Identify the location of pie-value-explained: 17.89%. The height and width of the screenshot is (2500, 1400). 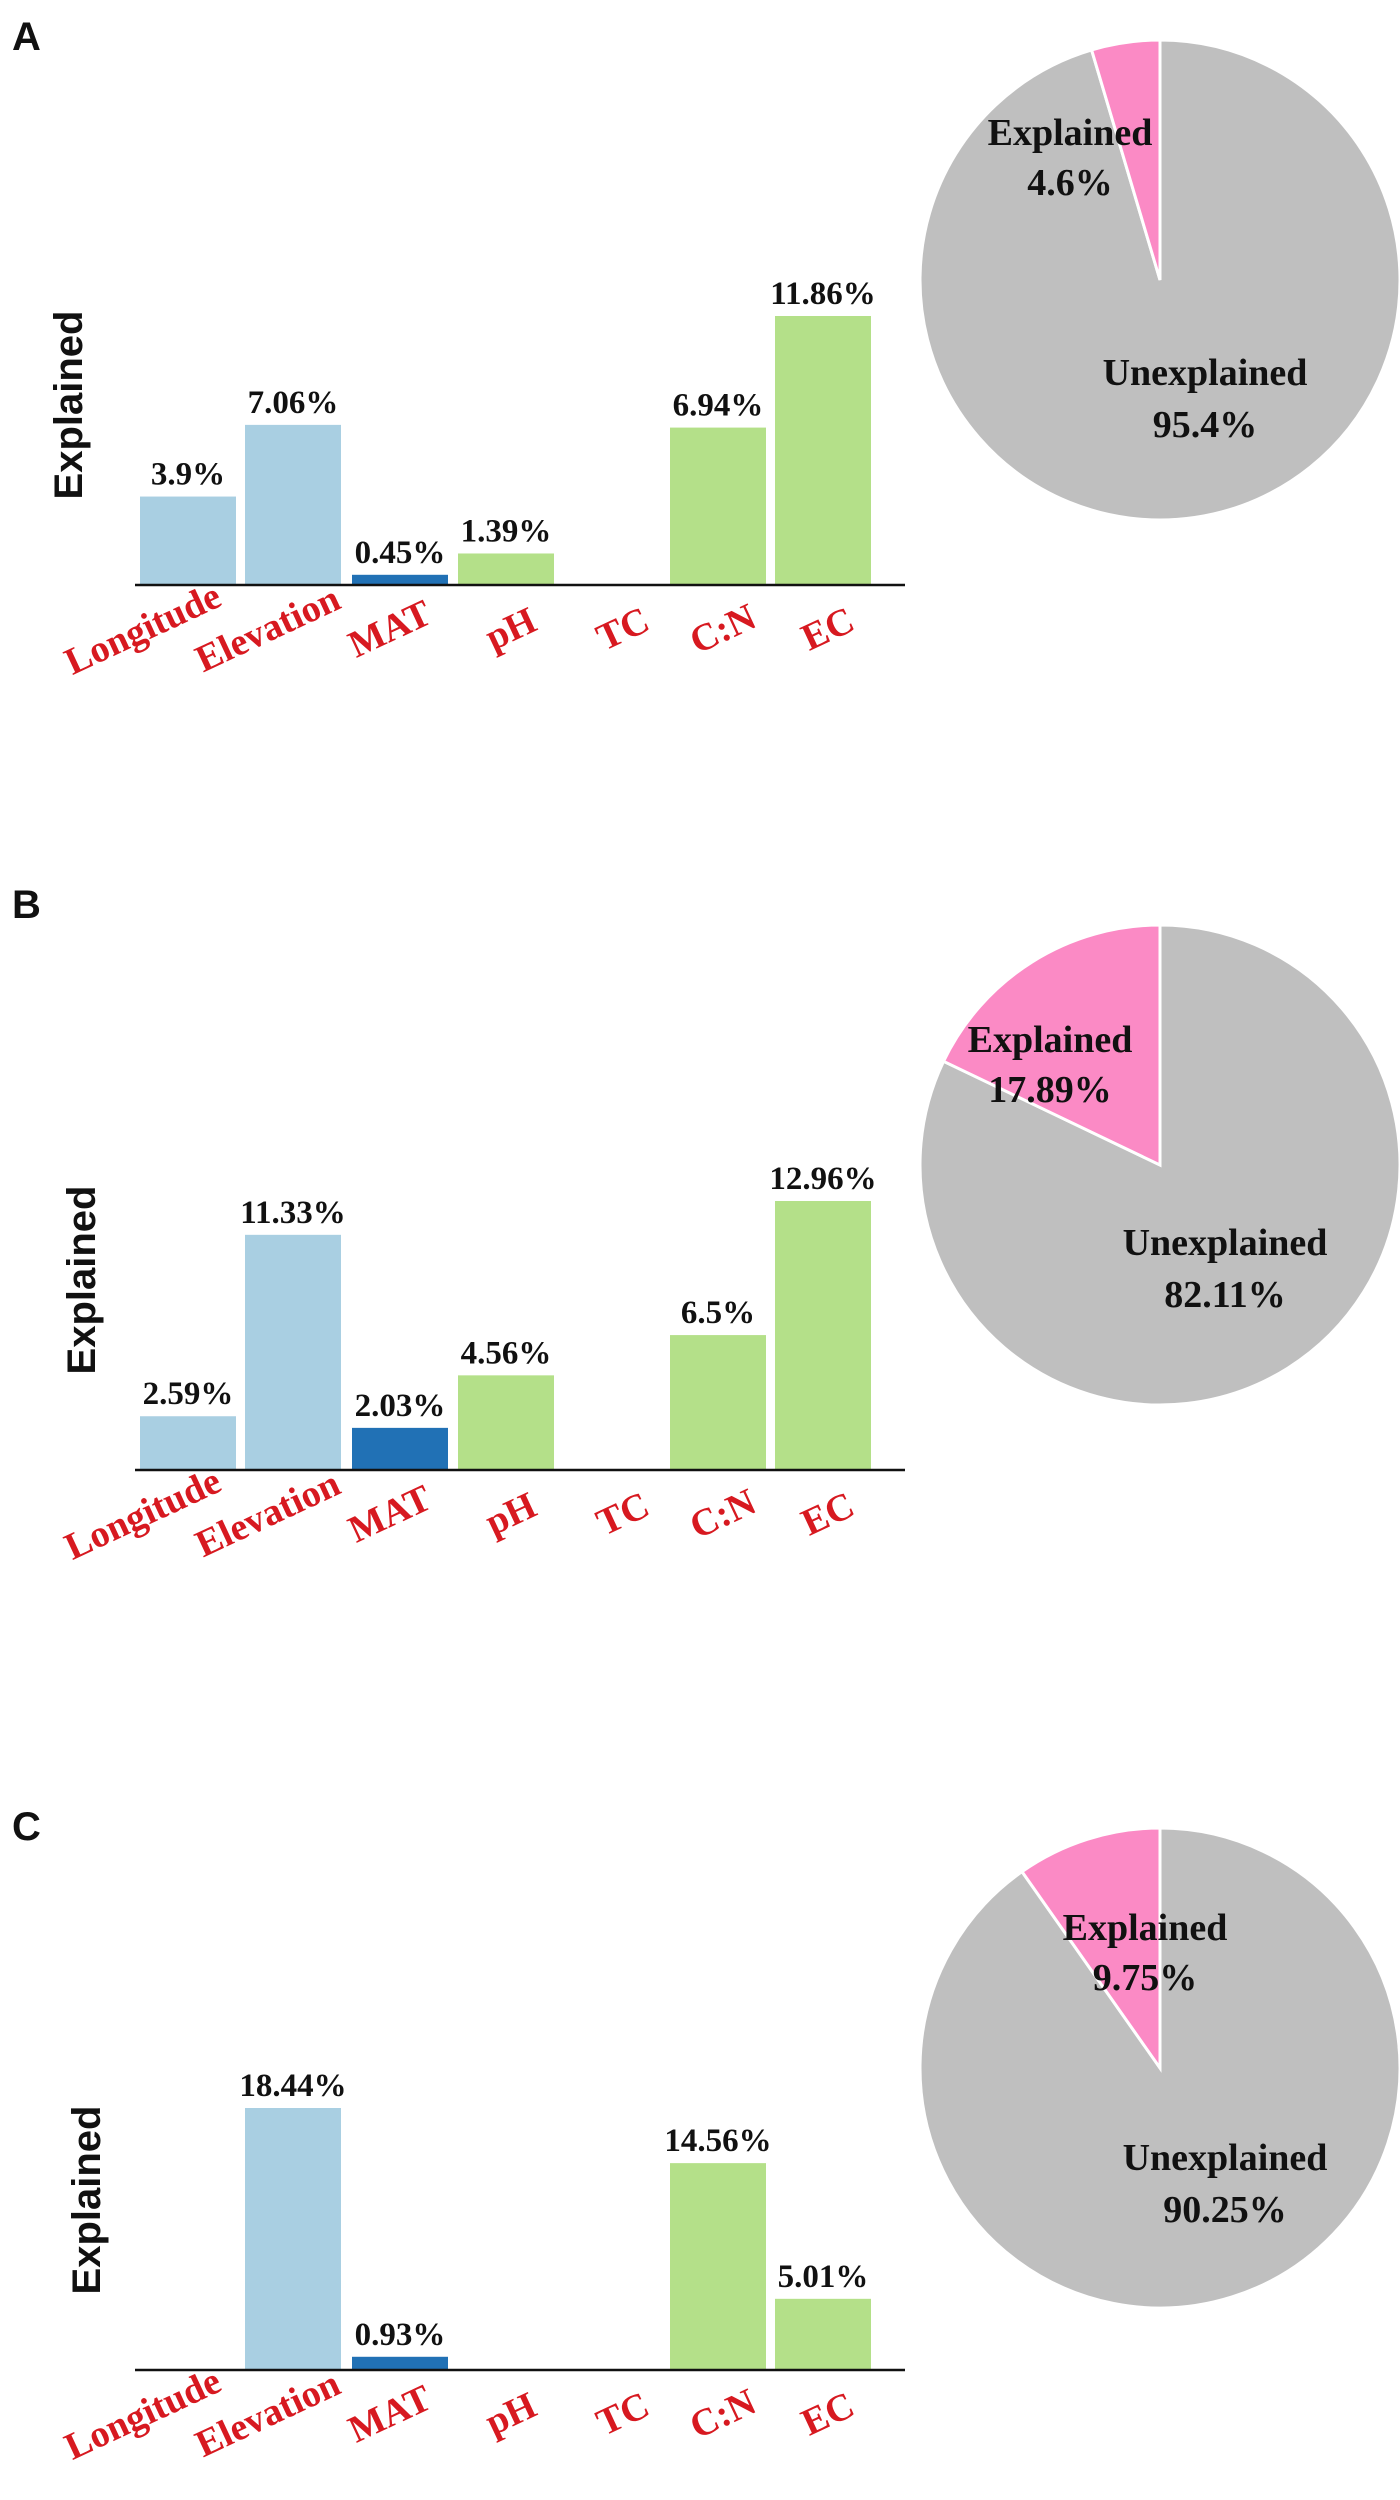
(1050, 1090).